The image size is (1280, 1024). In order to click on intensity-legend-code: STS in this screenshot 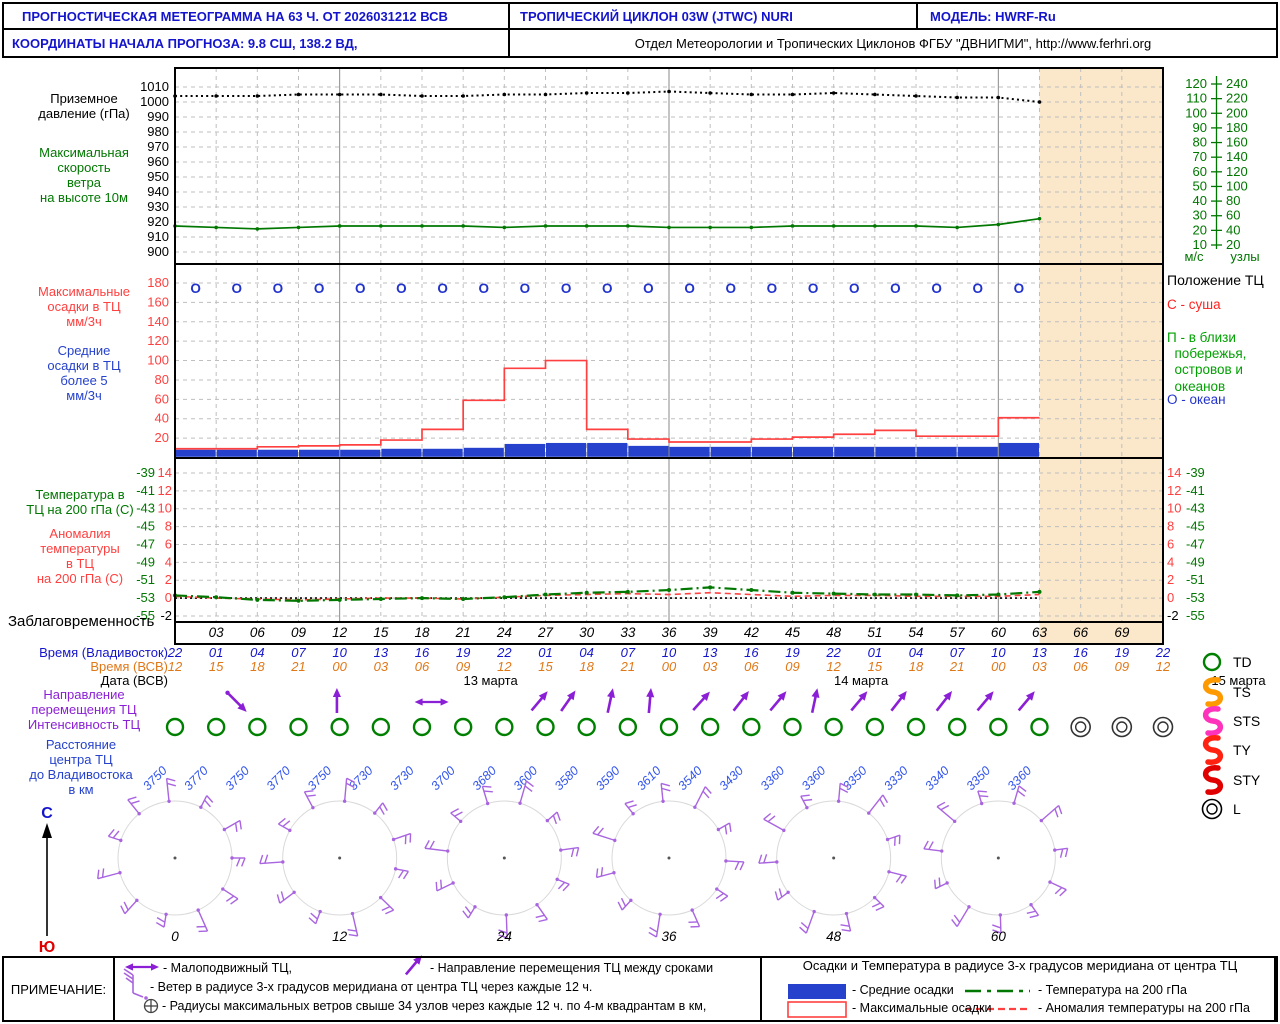, I will do `click(1246, 721)`.